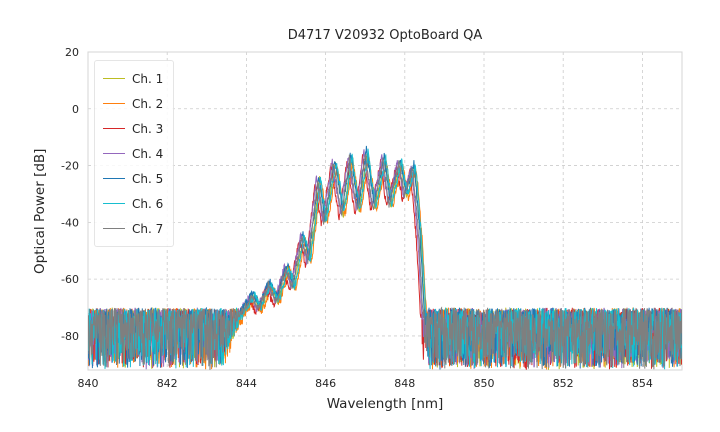  What do you see at coordinates (325, 383) in the screenshot?
I see `x-tick-label: 846` at bounding box center [325, 383].